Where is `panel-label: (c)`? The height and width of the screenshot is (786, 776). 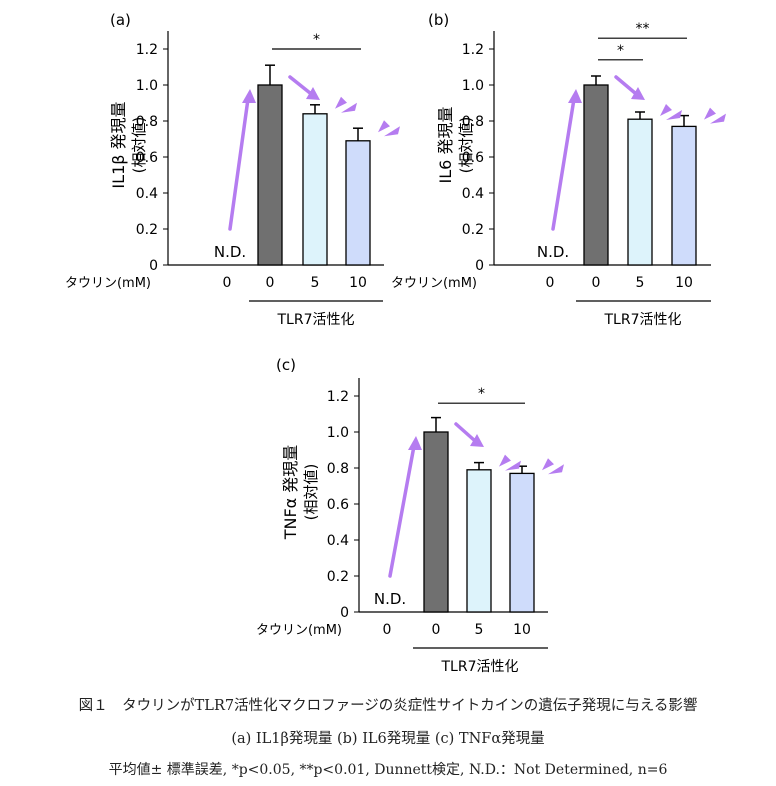 panel-label: (c) is located at coordinates (286, 365).